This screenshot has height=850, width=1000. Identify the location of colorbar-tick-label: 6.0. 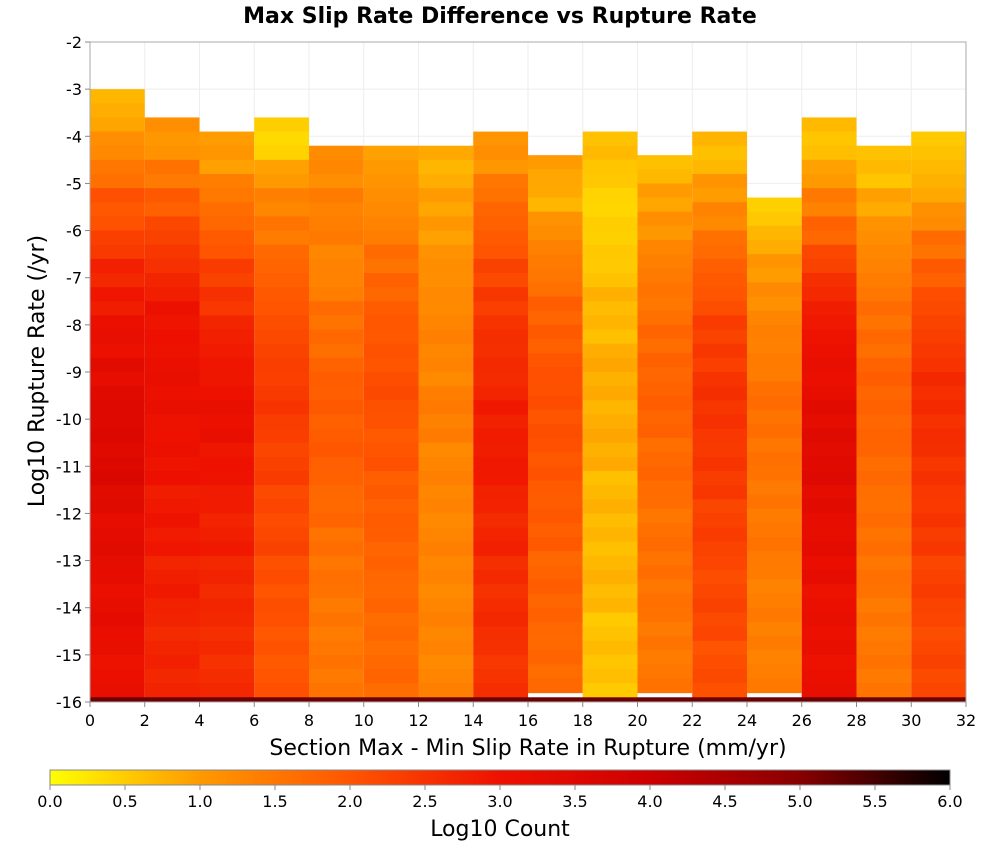
(949, 801).